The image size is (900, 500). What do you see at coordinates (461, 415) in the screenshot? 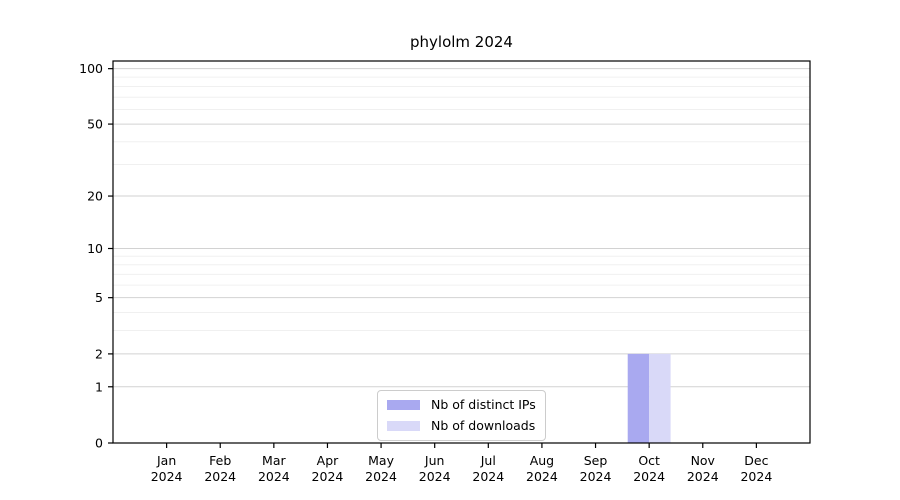
I see `legend: Nb of distinct IPs Nb of downloads` at bounding box center [461, 415].